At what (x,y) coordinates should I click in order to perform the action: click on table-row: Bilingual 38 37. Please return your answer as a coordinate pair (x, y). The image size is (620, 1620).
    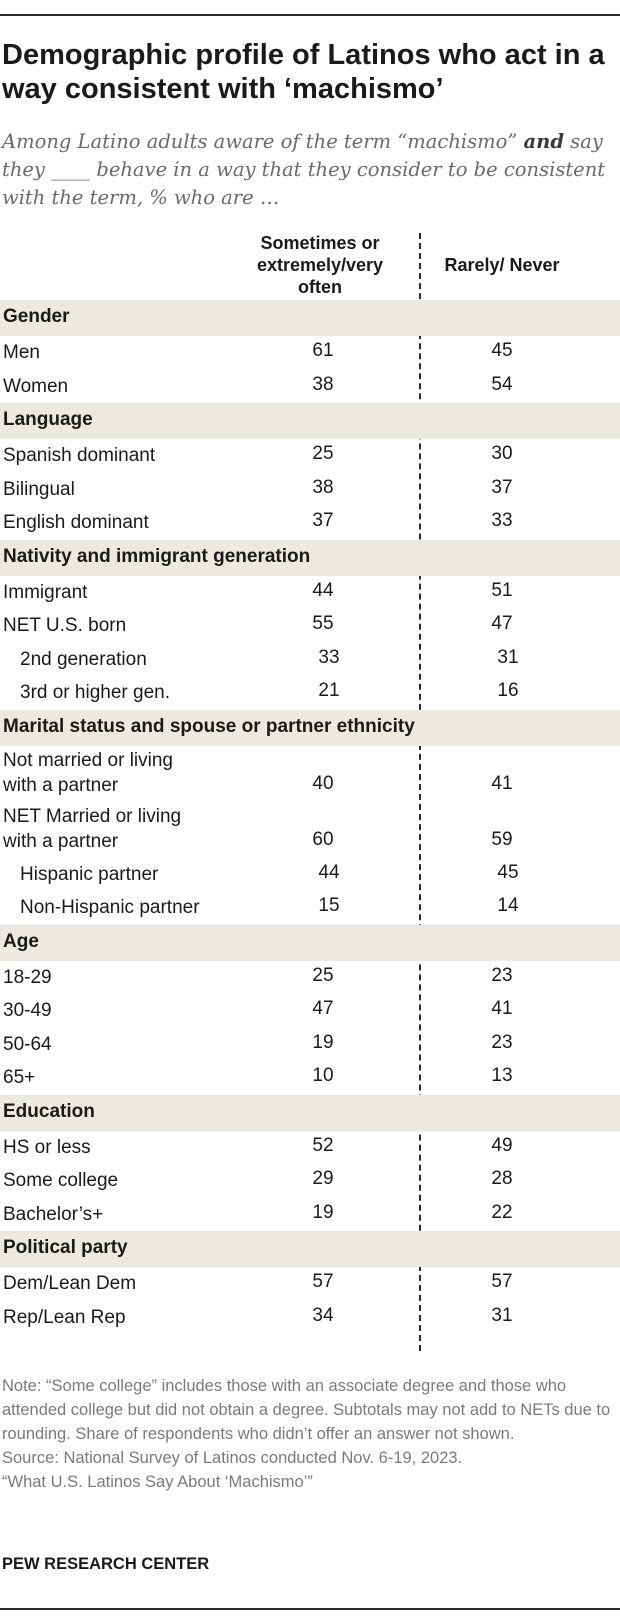
    Looking at the image, I should click on (310, 490).